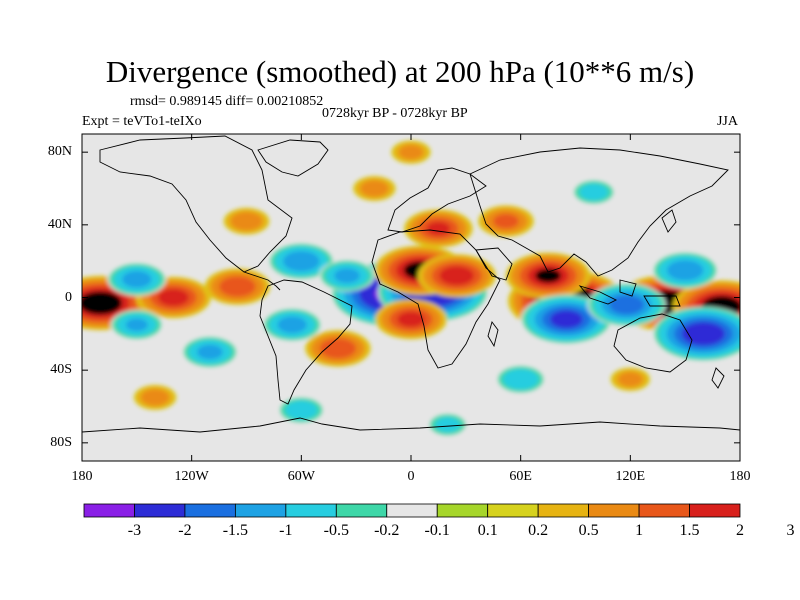 The width and height of the screenshot is (800, 600). I want to click on colorbar-label: 0.1, so click(487, 530).